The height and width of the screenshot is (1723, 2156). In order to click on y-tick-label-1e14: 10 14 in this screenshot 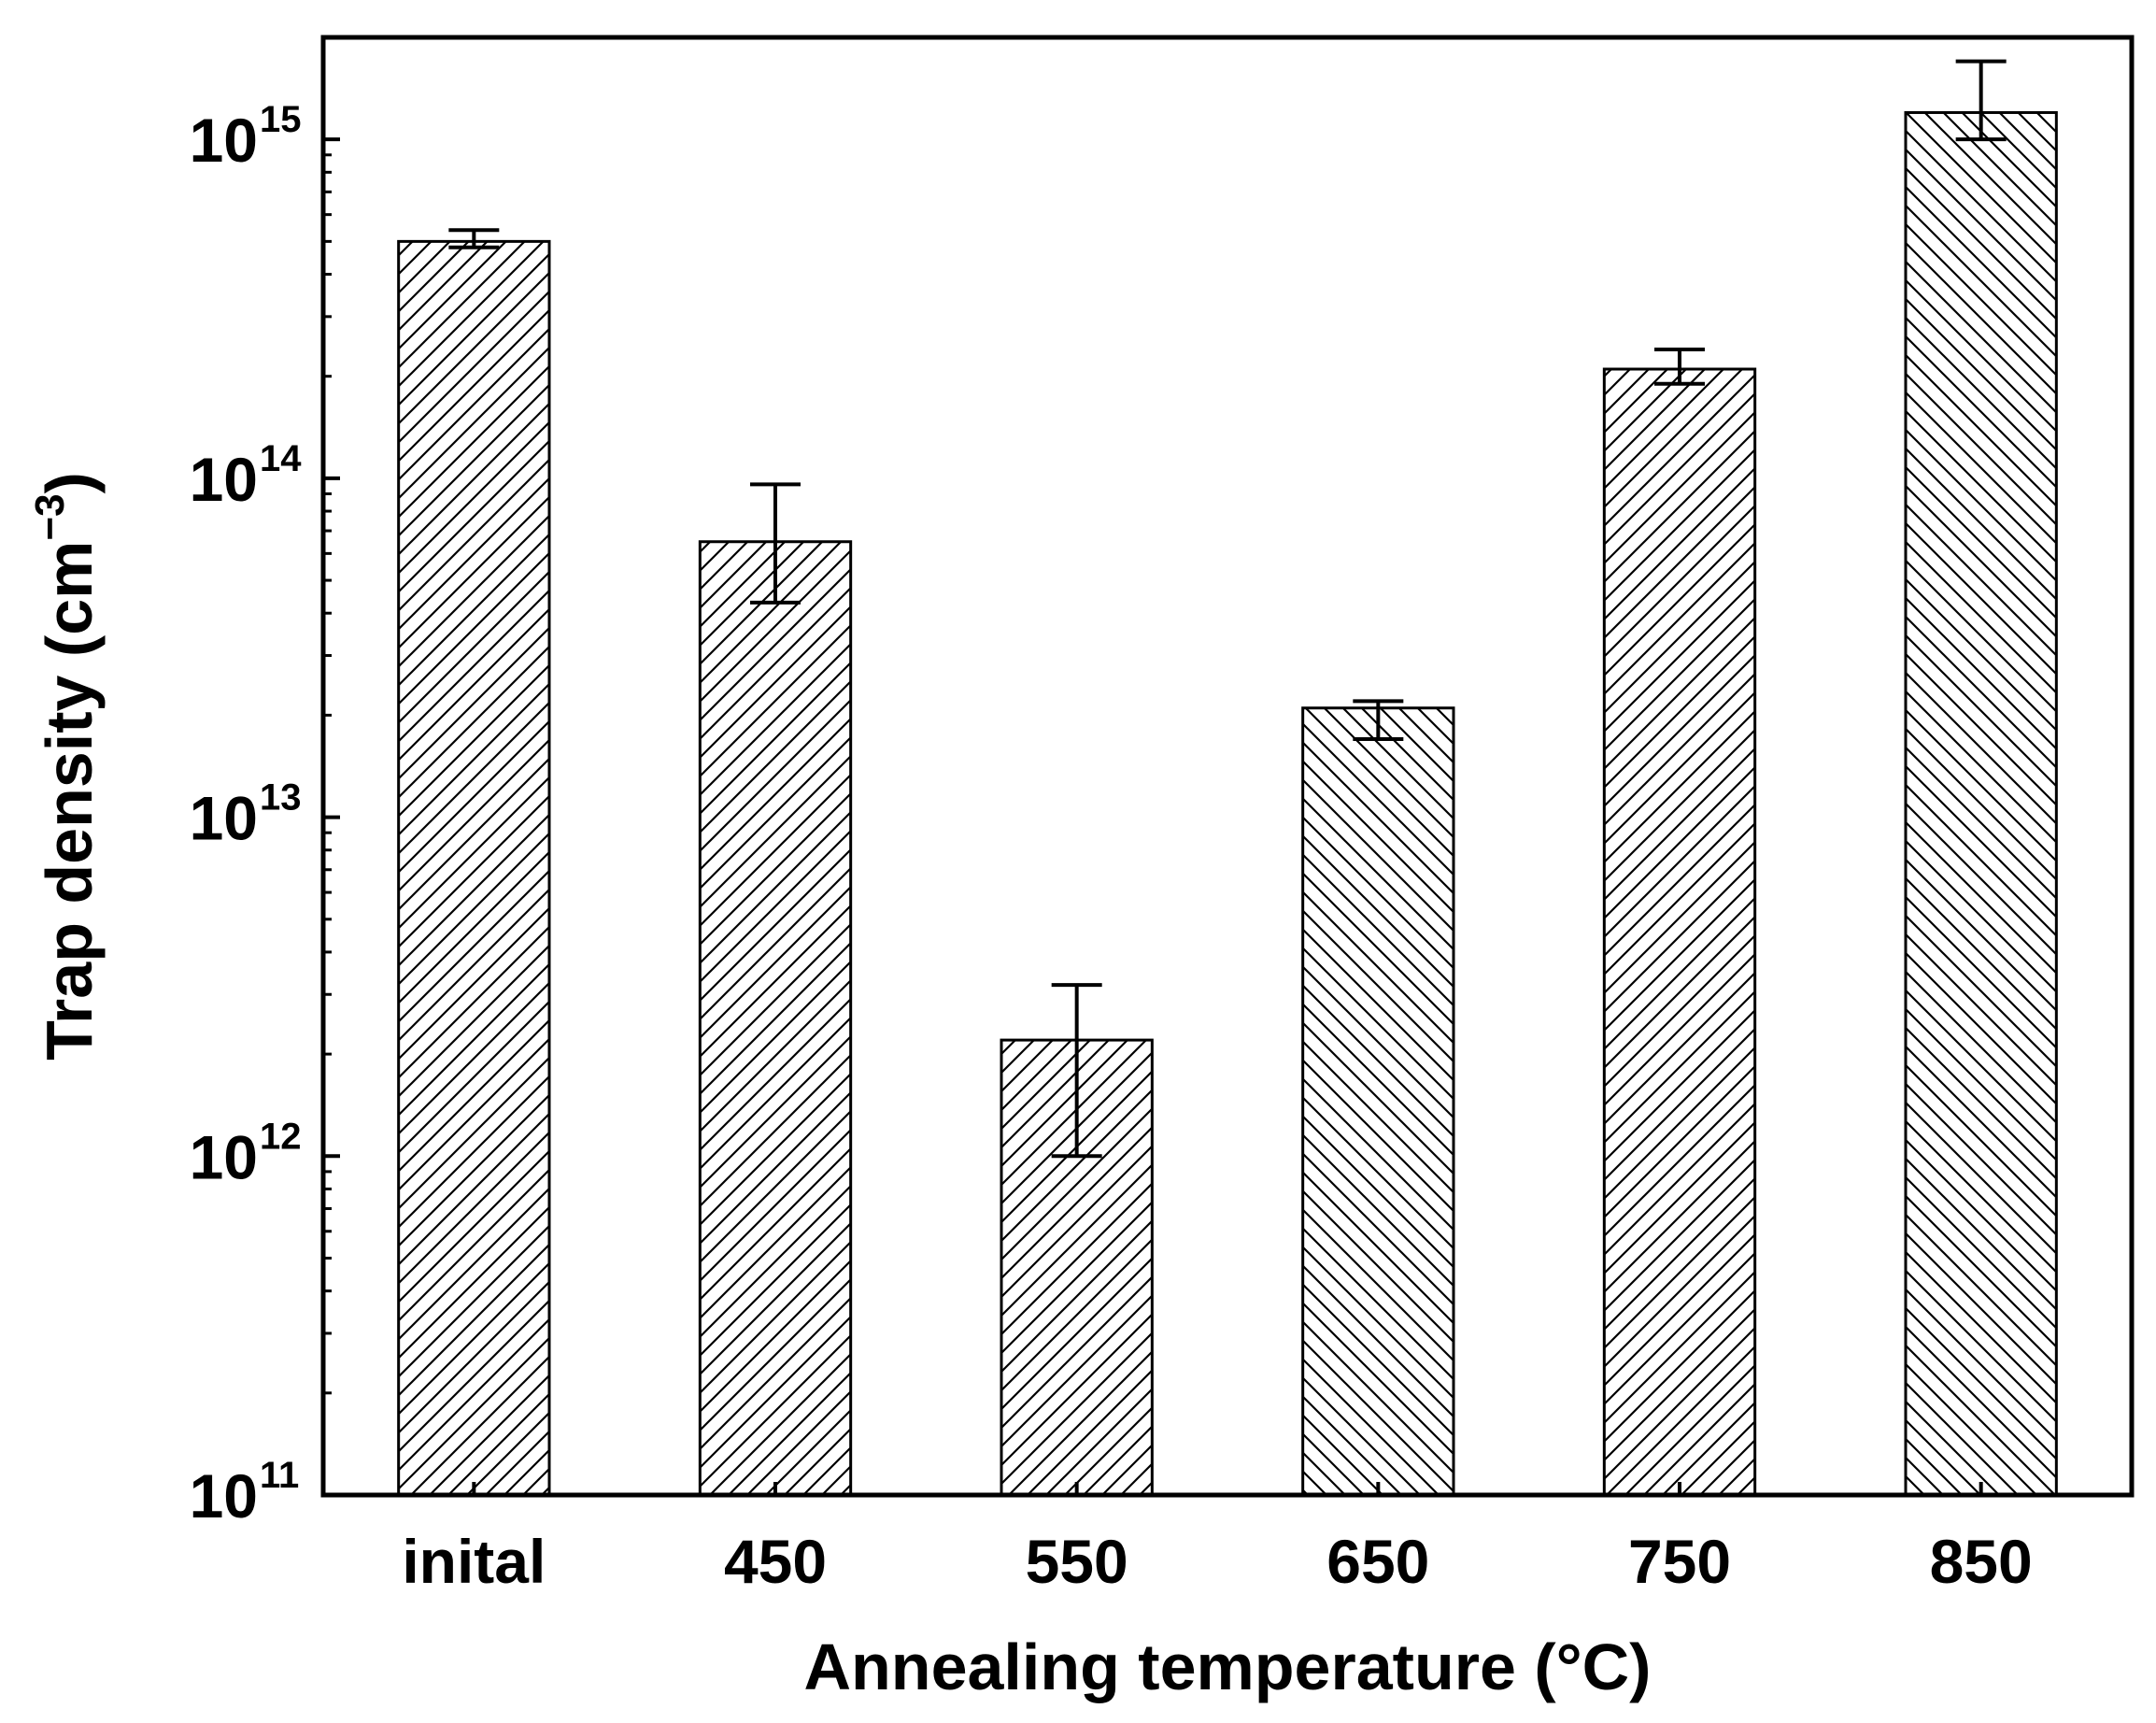, I will do `click(246, 476)`.